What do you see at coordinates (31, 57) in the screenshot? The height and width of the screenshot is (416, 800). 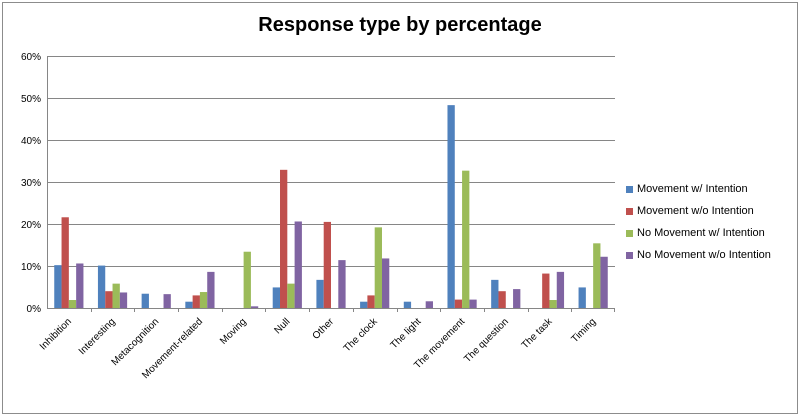 I see `y-tick-label: 60%` at bounding box center [31, 57].